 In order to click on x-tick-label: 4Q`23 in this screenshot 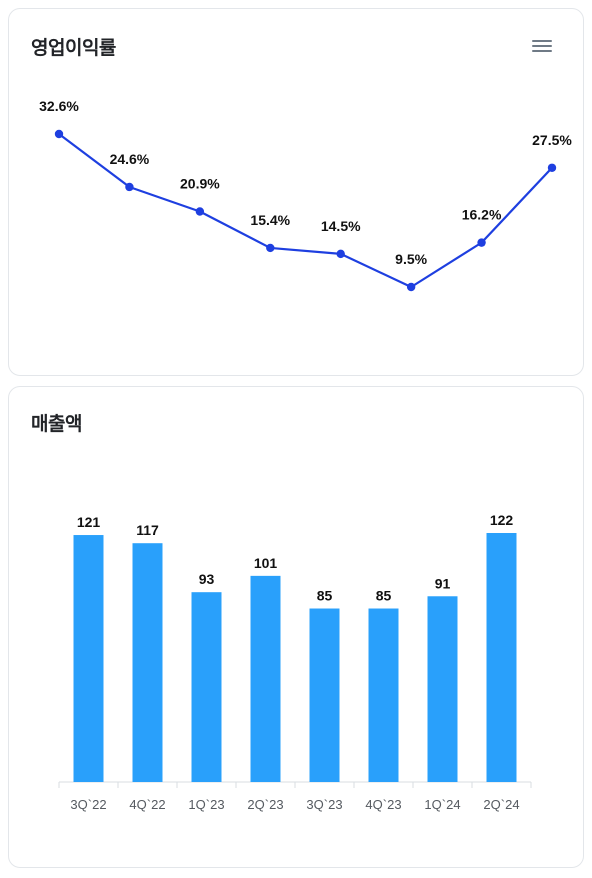, I will do `click(383, 804)`.